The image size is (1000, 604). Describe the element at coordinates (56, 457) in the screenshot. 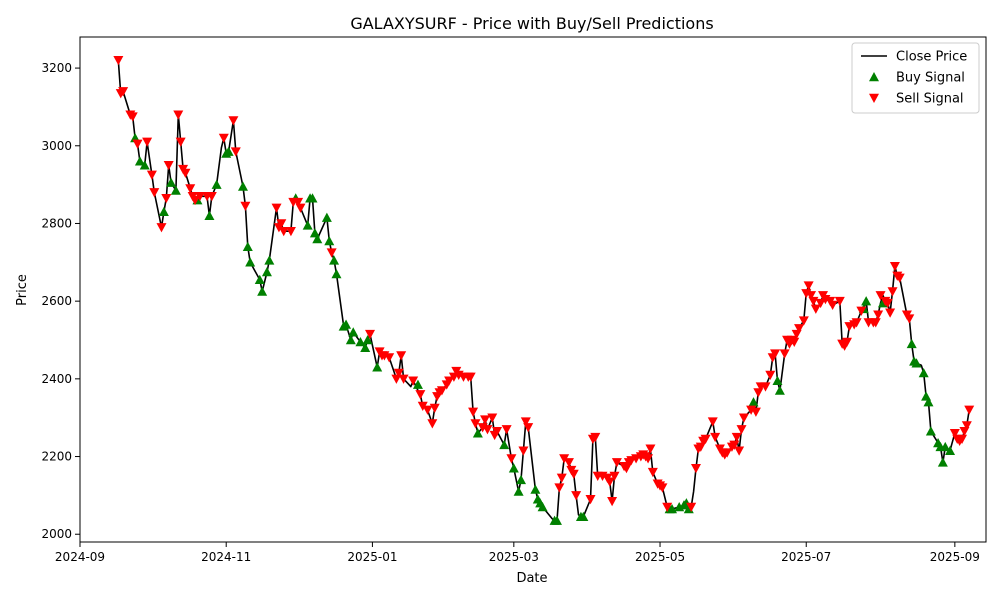

I see `y-tick-label: 2200` at that location.